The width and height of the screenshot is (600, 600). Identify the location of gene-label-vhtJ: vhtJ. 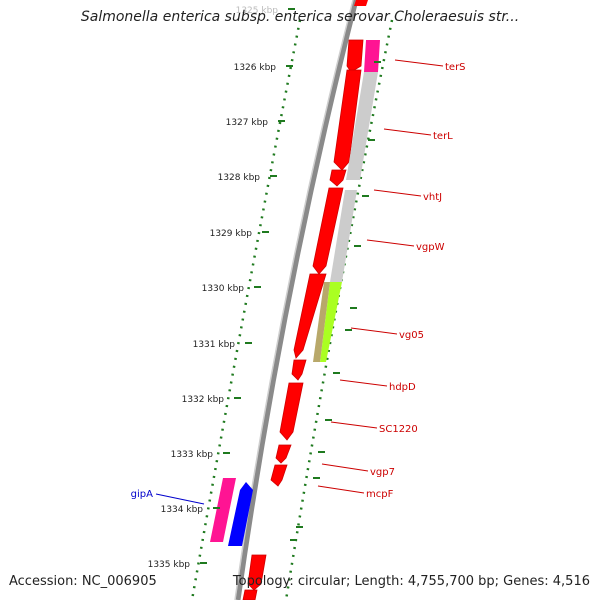
(432, 197).